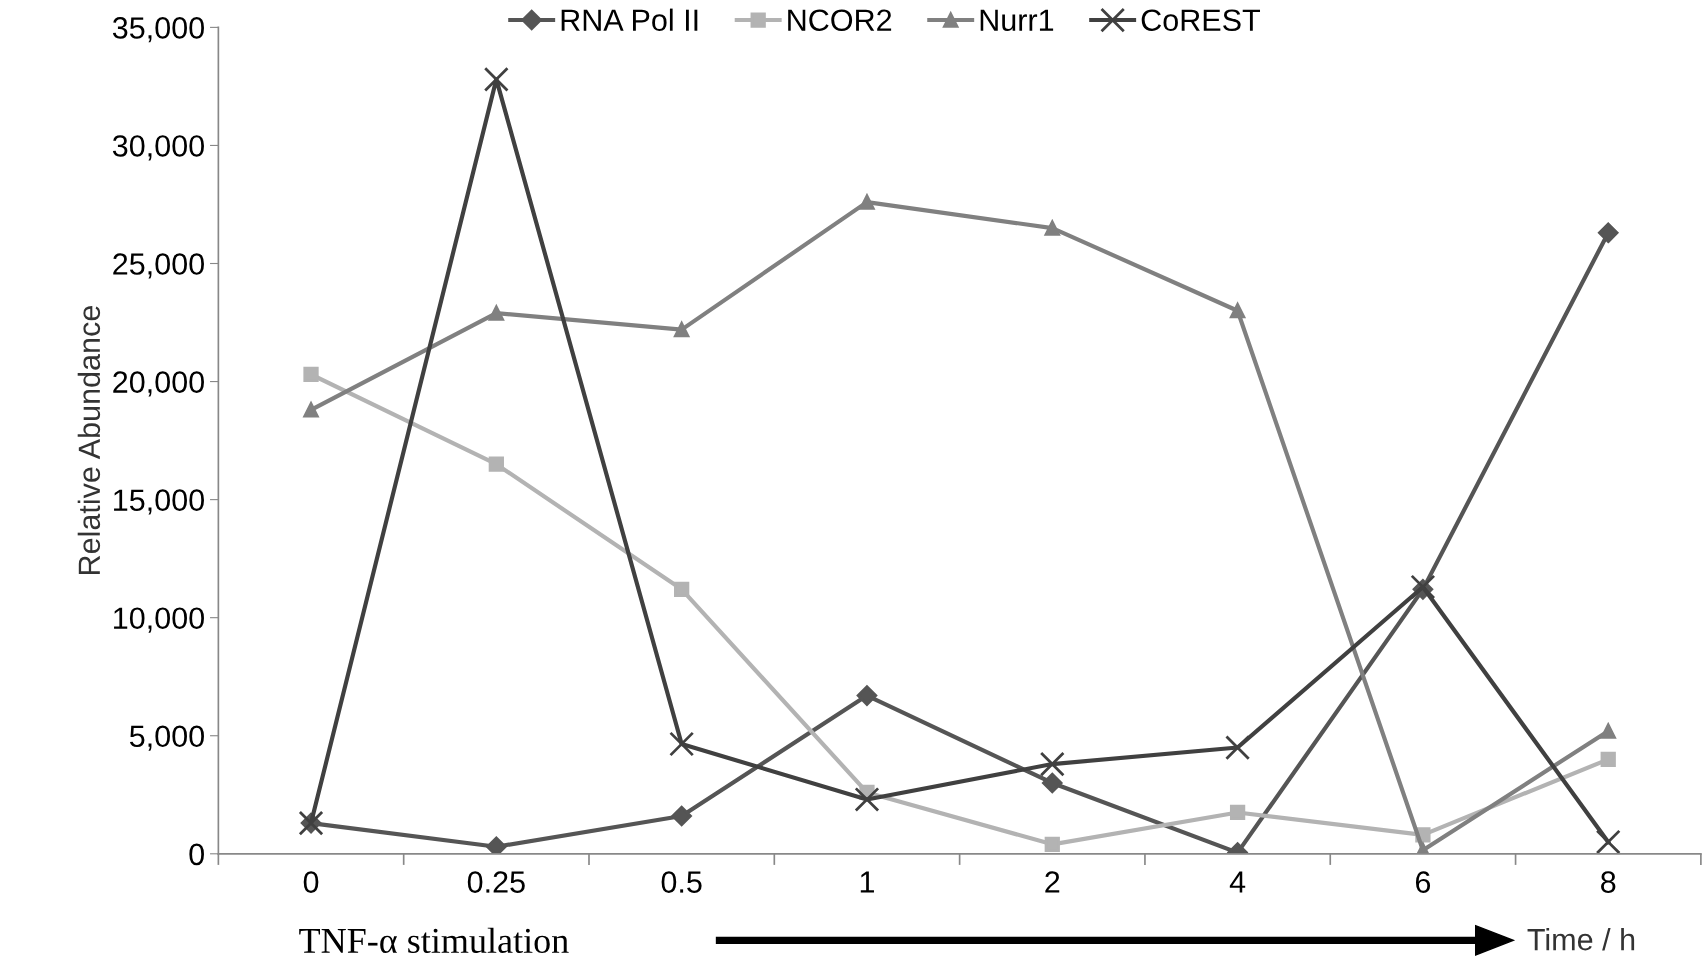 The height and width of the screenshot is (978, 1706). What do you see at coordinates (1608, 882) in the screenshot?
I see `x-tick-label: 8` at bounding box center [1608, 882].